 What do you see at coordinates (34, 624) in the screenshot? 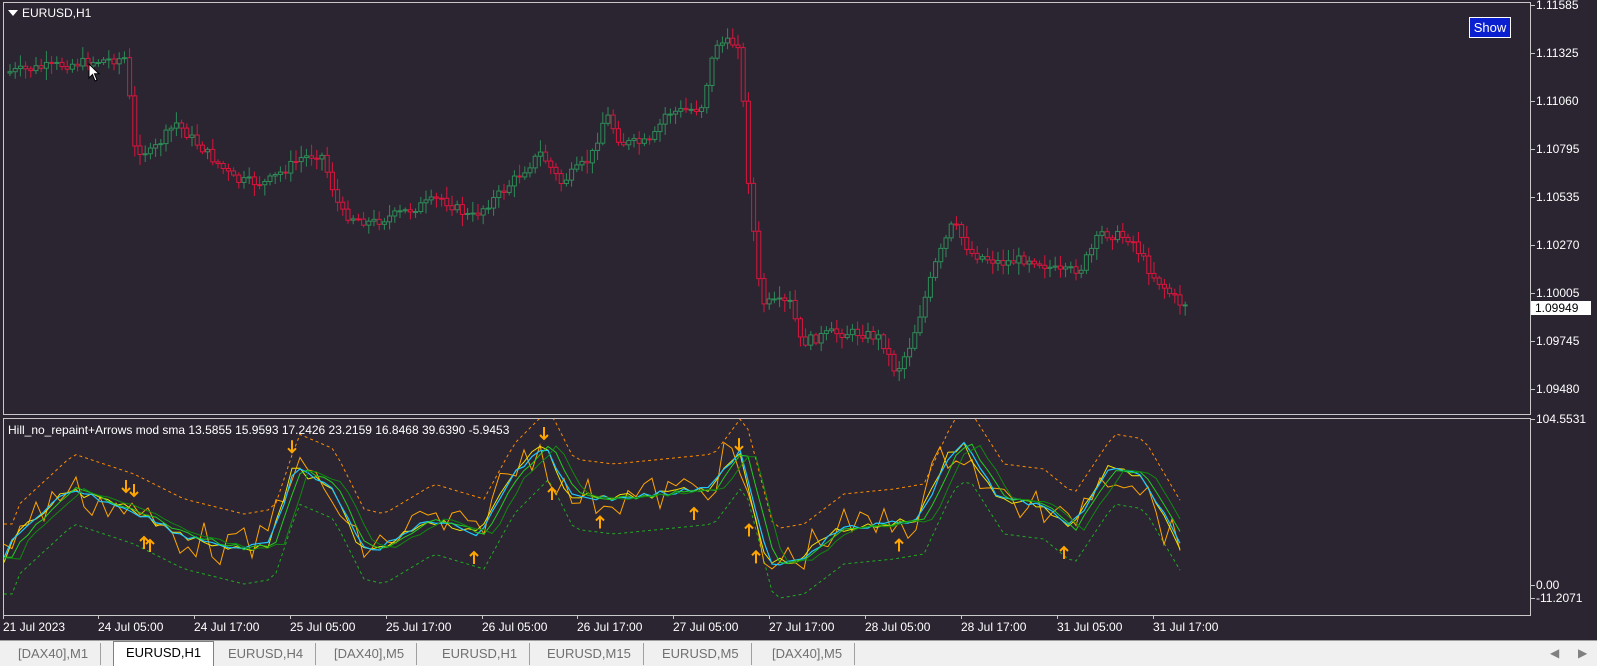
I see `time-label: 21 Jul 2023` at bounding box center [34, 624].